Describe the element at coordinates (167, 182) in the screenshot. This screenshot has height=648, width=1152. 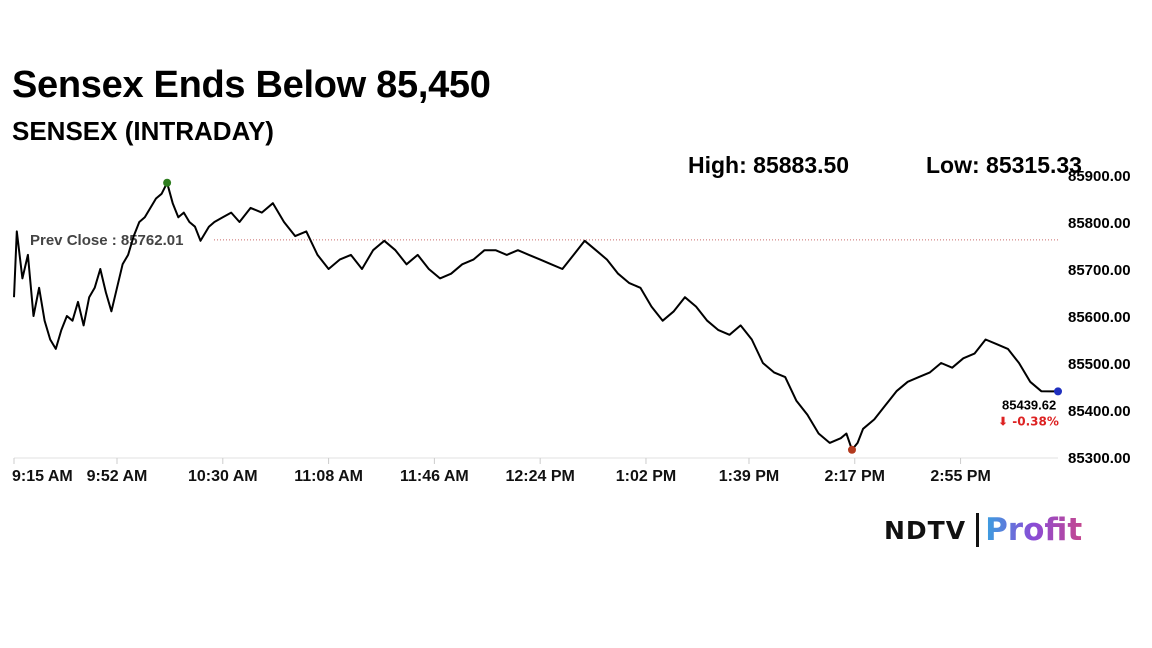
I see `high-marker` at that location.